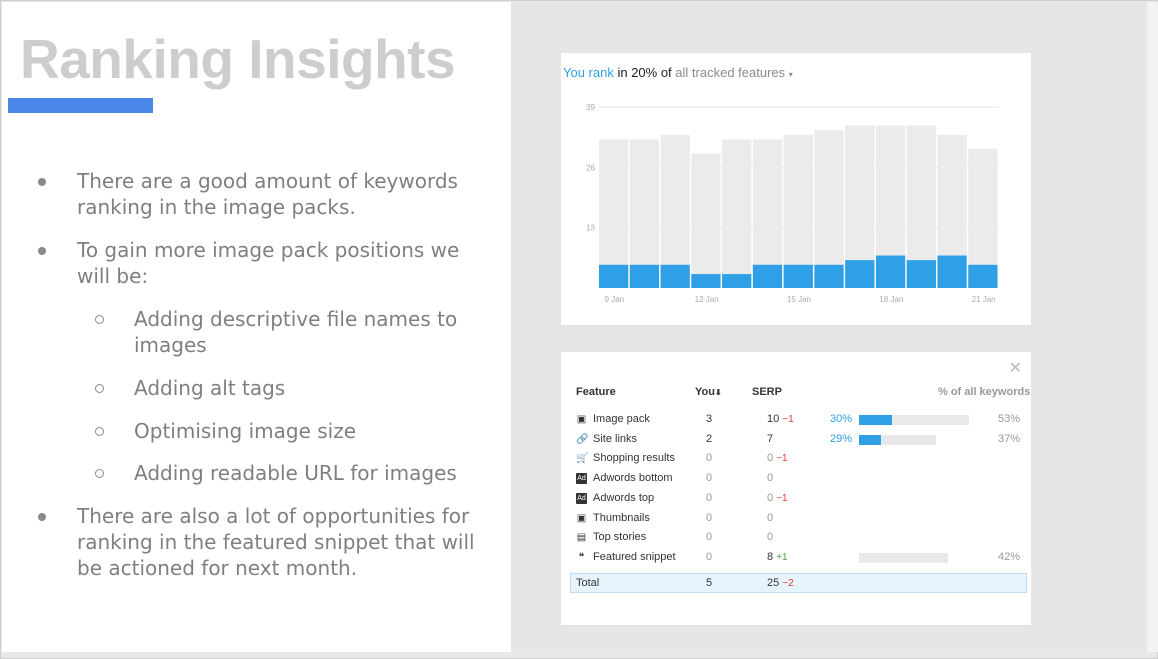  What do you see at coordinates (621, 419) in the screenshot?
I see `feature-name: Image pack` at bounding box center [621, 419].